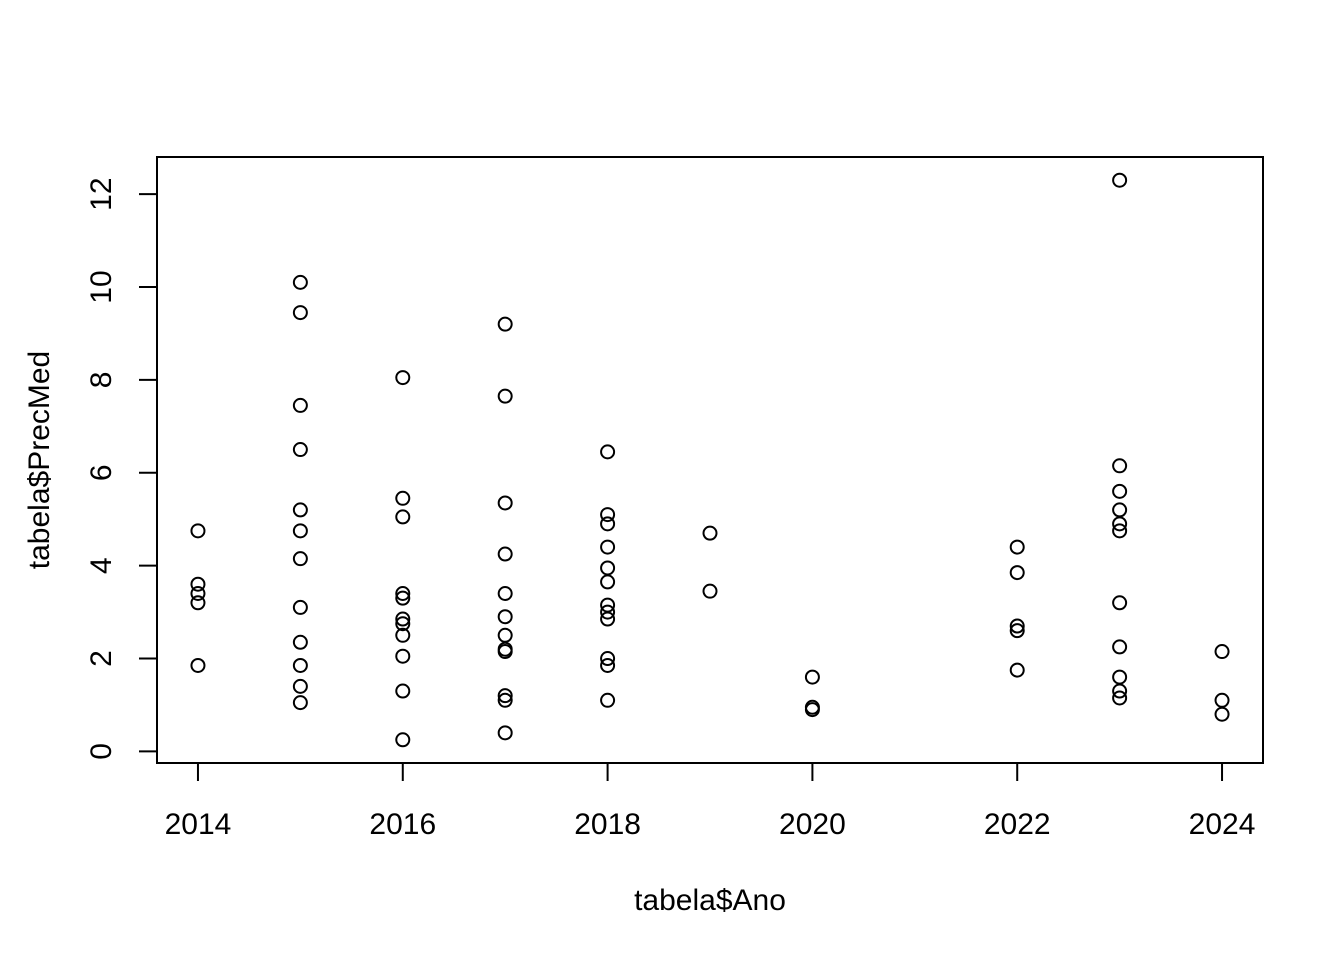  I want to click on y-tick-label: 2, so click(101, 658).